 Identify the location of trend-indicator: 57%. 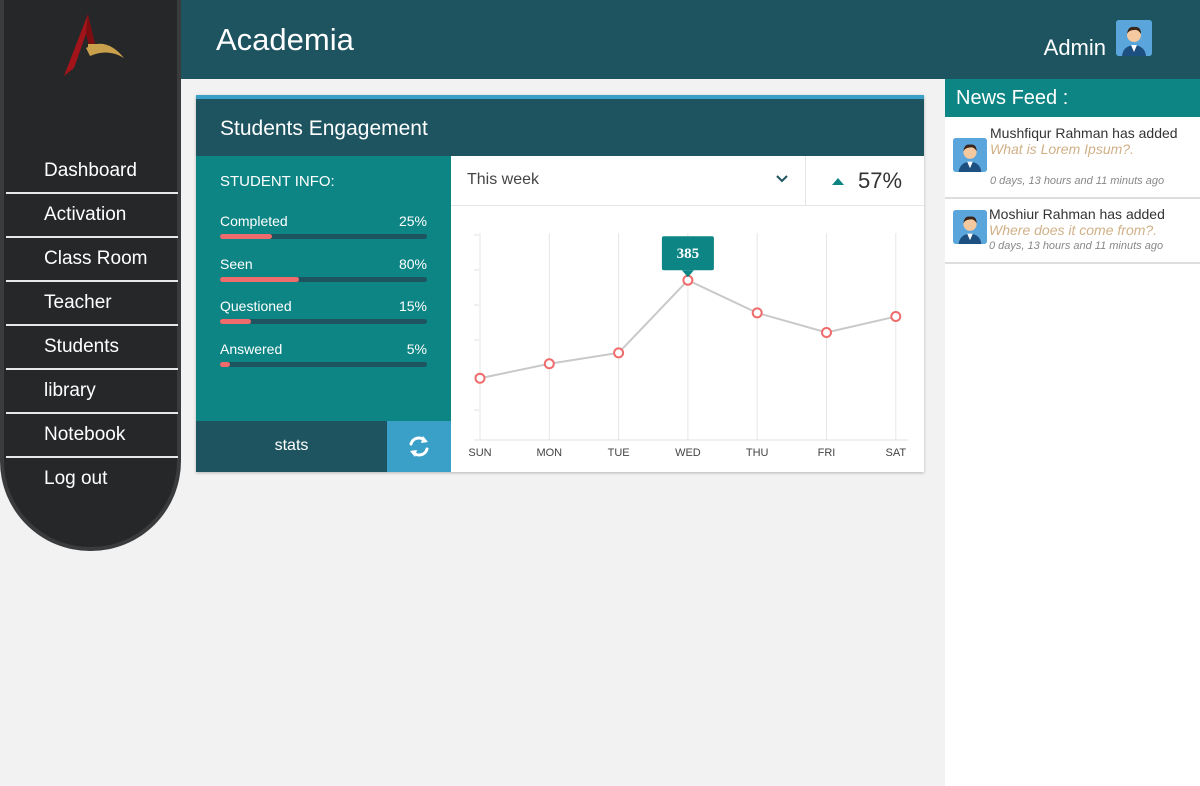
(865, 181).